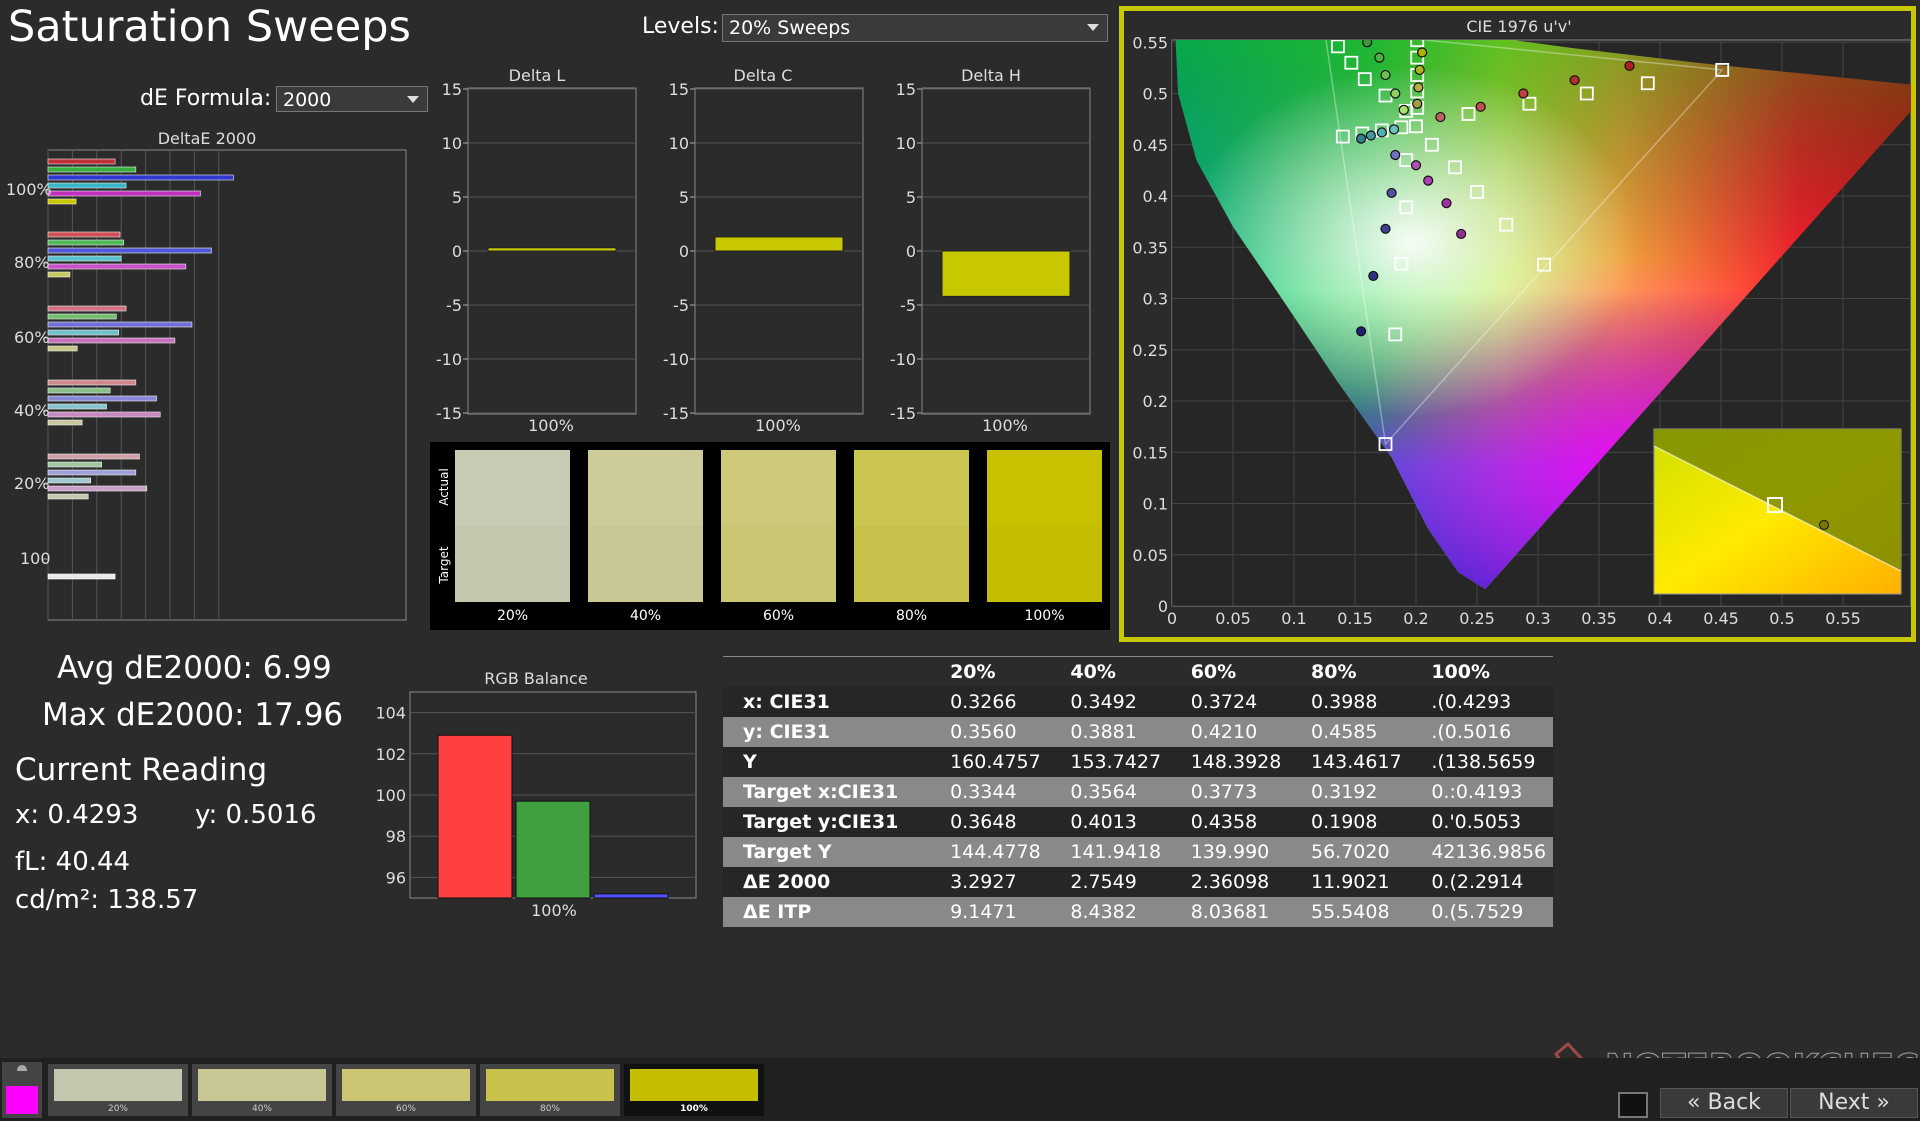 The width and height of the screenshot is (1920, 1121). I want to click on col-100: 100%, so click(1461, 672).